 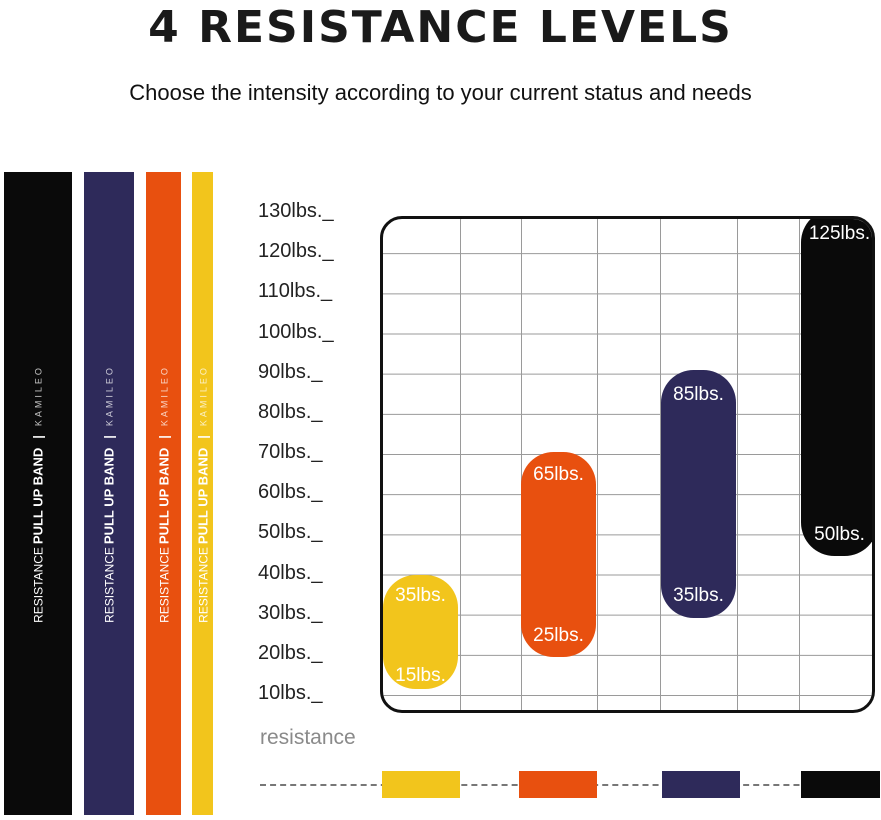 What do you see at coordinates (839, 234) in the screenshot?
I see `bar-high-label: 125lbs.` at bounding box center [839, 234].